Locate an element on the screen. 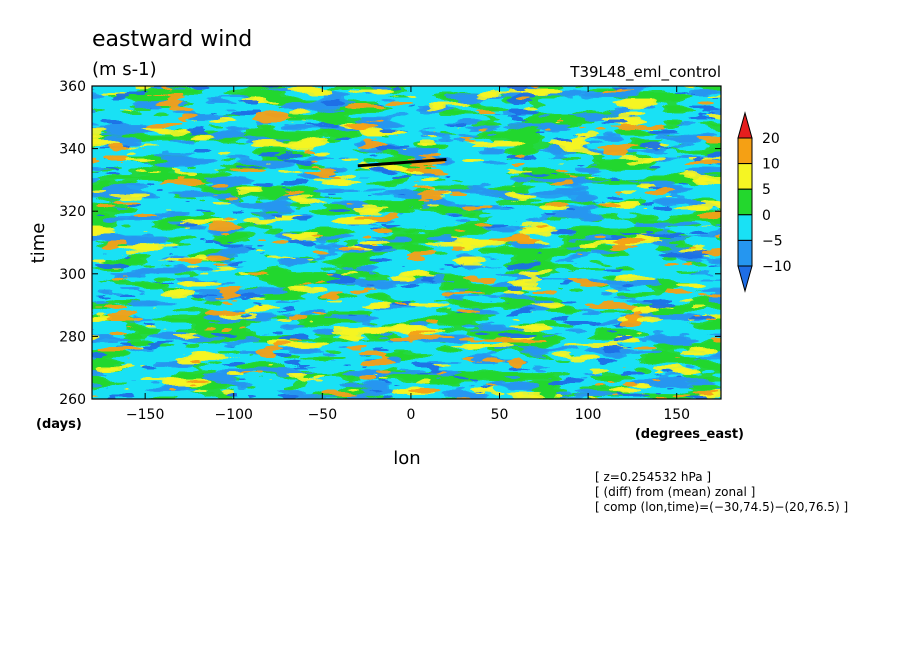 The height and width of the screenshot is (654, 904). x-axis-units: (degrees_east) is located at coordinates (689, 434).